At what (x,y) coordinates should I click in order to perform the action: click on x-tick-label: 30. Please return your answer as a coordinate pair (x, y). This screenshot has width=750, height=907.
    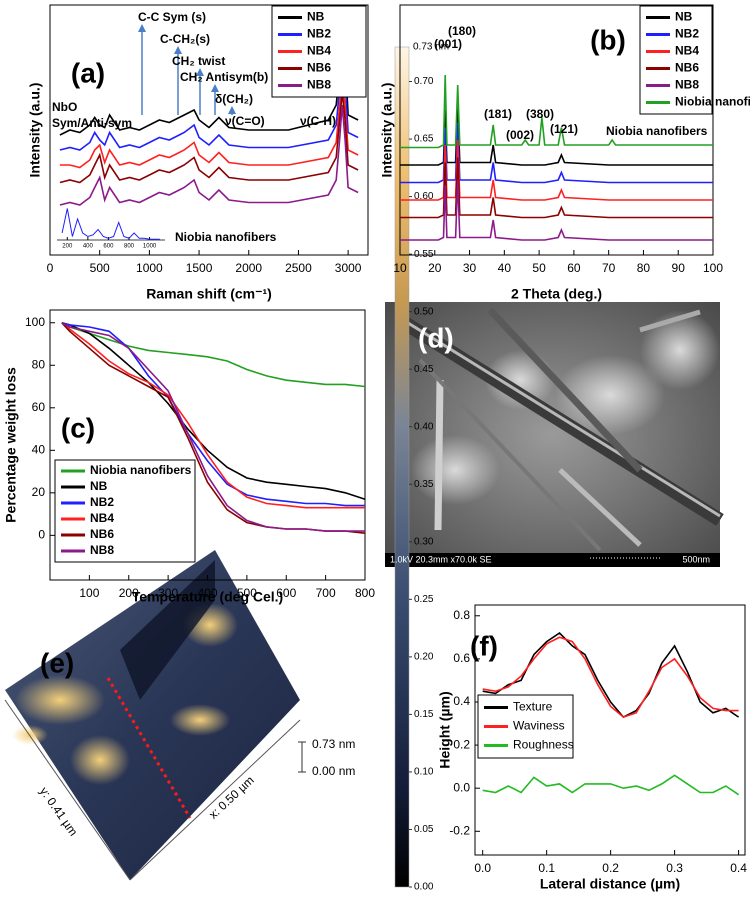
    Looking at the image, I should click on (470, 268).